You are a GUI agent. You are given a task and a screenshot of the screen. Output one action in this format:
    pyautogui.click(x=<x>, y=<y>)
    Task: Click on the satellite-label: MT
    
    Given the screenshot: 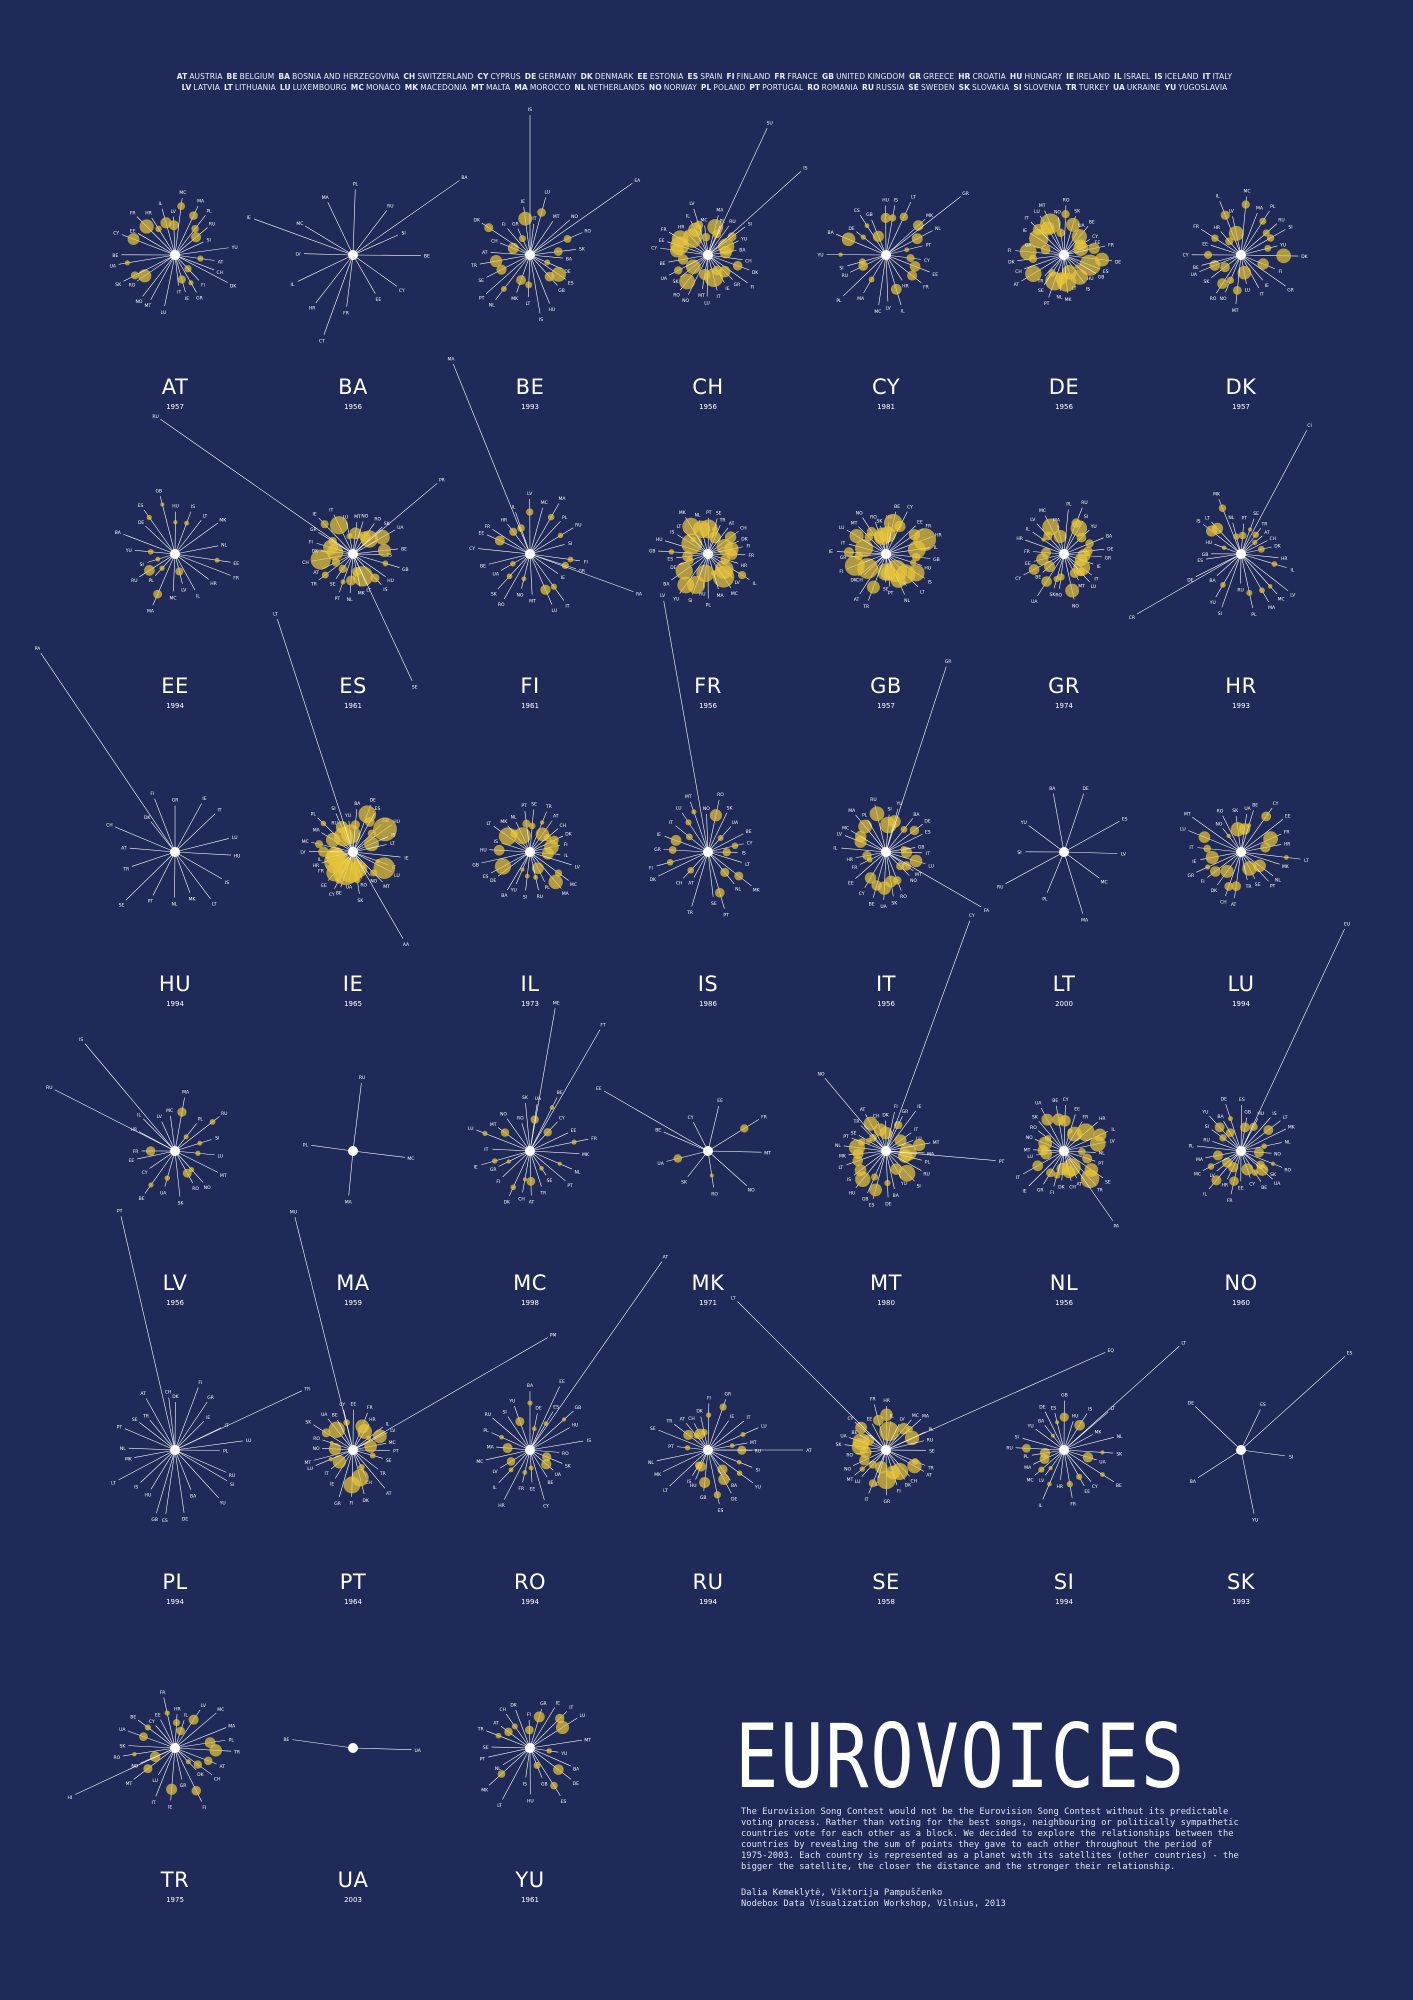 What is the action you would take?
    pyautogui.click(x=308, y=1463)
    